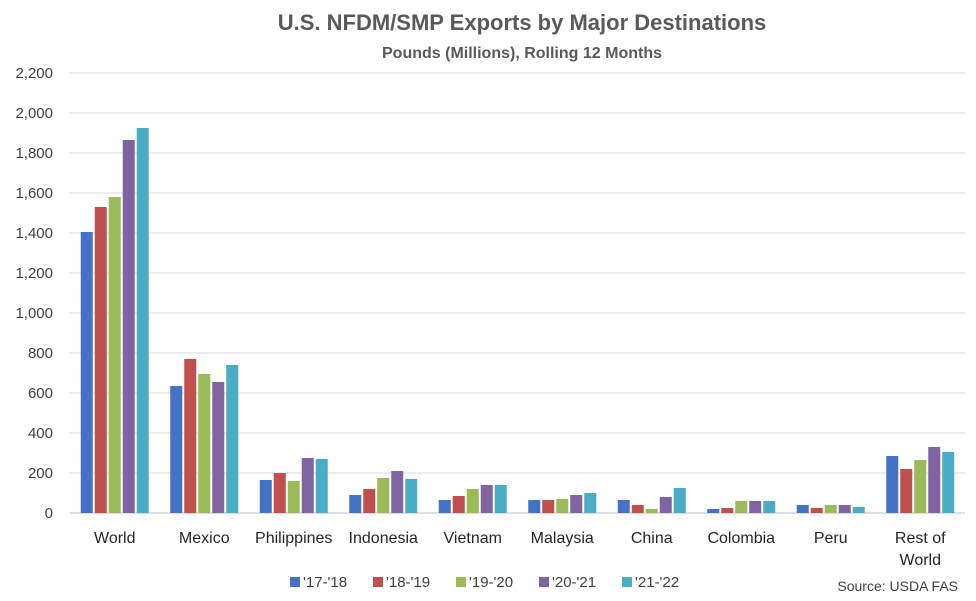  I want to click on source-note: Source: USDA FAS, so click(897, 586).